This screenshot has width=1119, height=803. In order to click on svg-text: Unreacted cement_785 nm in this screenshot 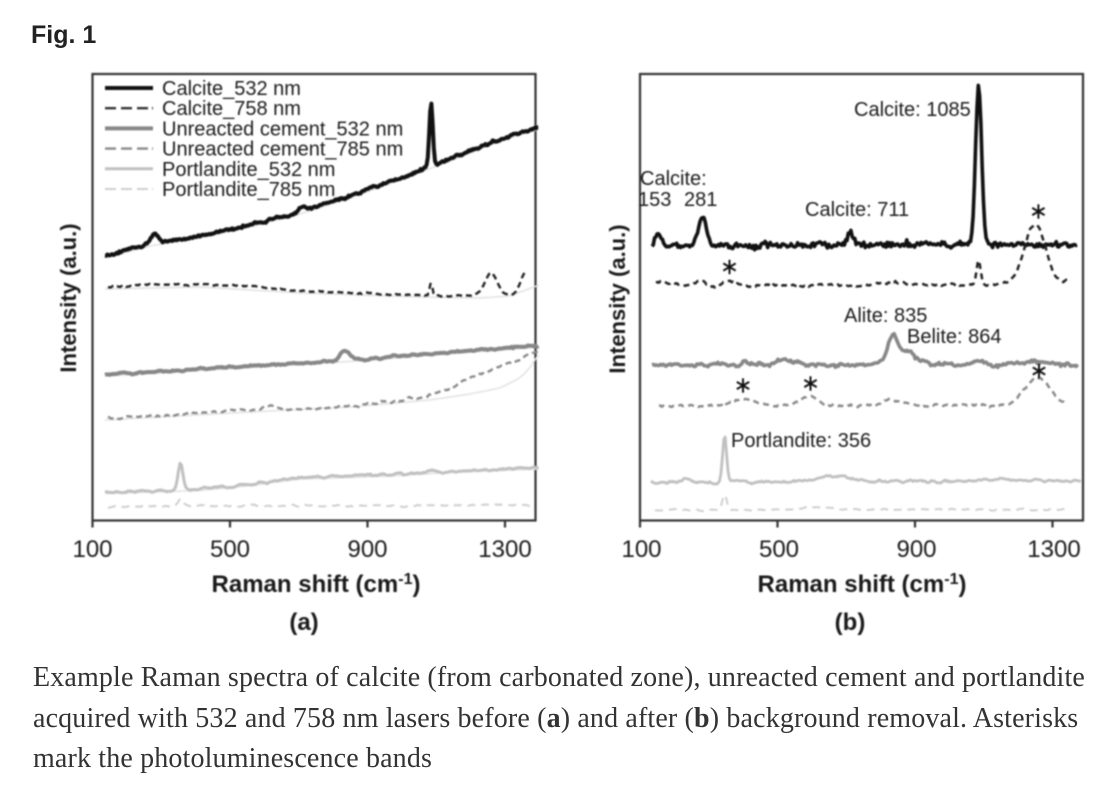, I will do `click(282, 150)`.